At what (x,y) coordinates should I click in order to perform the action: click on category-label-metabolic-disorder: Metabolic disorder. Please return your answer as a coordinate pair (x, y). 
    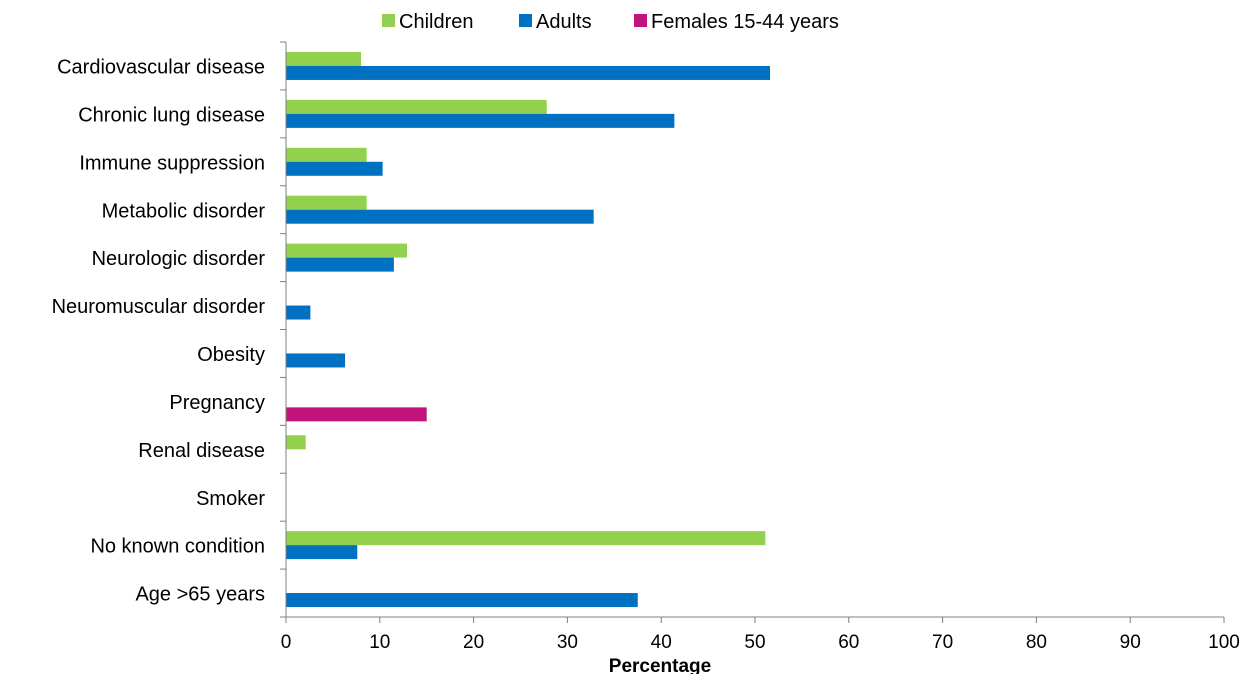
    Looking at the image, I should click on (184, 211).